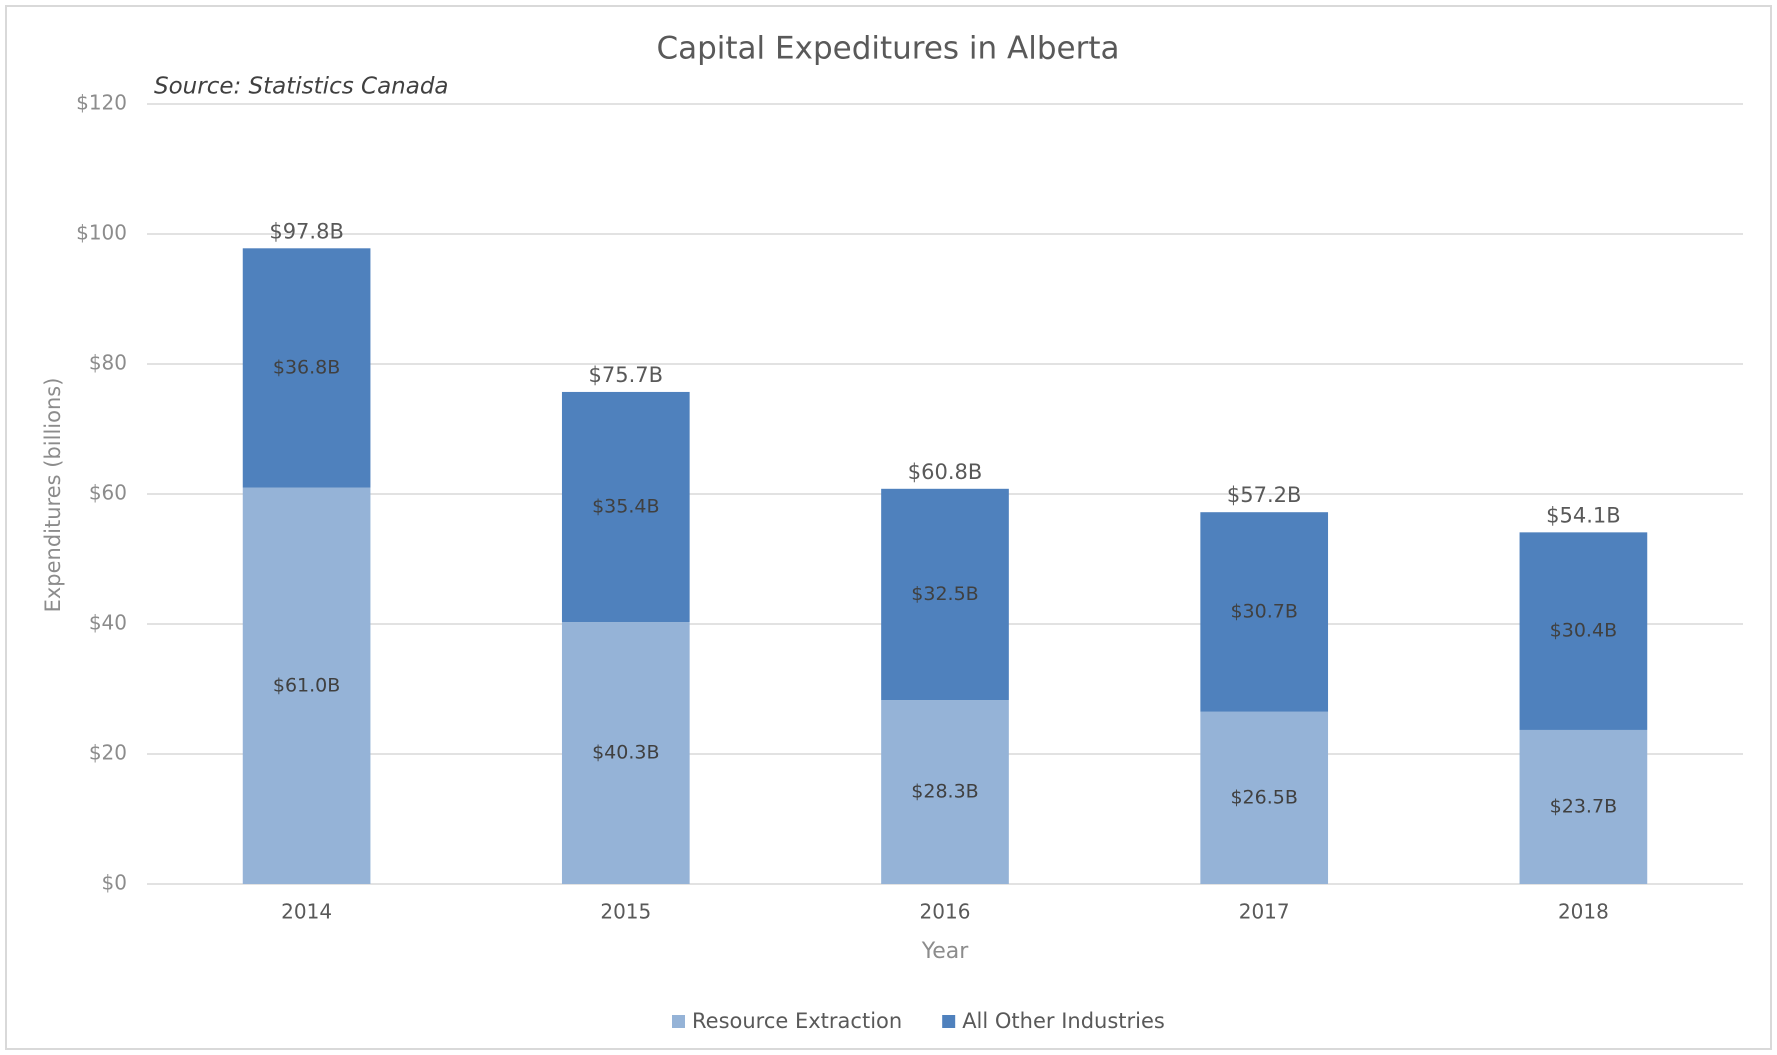 Image resolution: width=1777 pixels, height=1055 pixels. I want to click on y-tick-label: $40, so click(108, 623).